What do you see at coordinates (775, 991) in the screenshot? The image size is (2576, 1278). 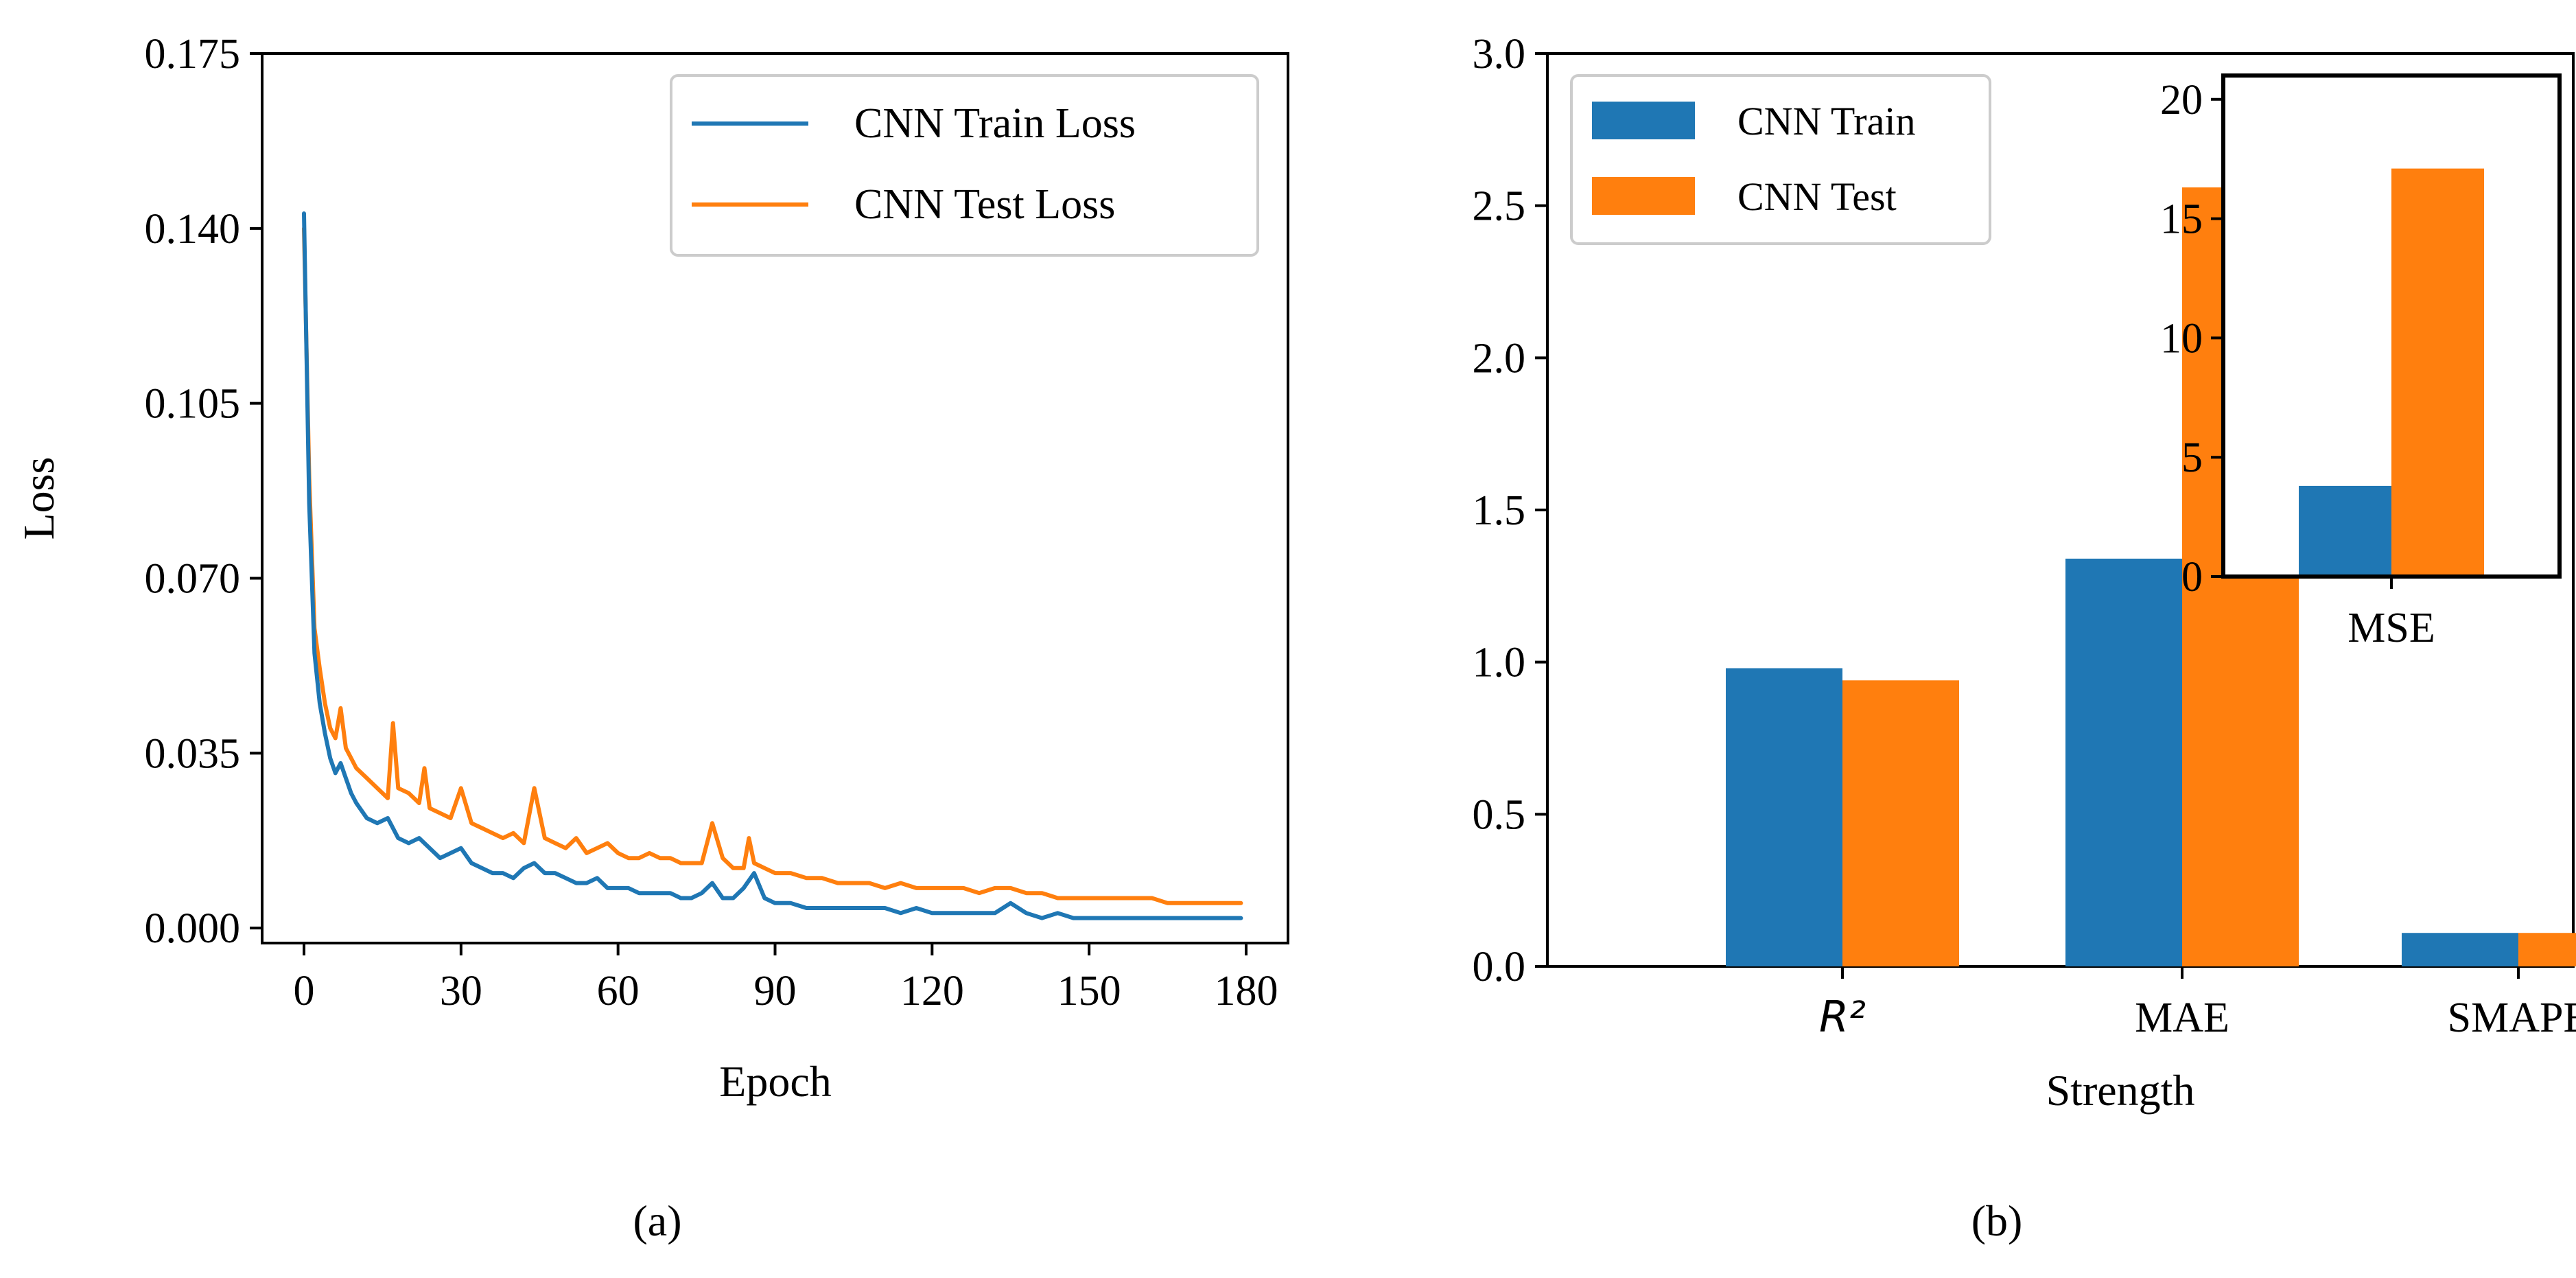 I see `panel-a-x-tick-label: 90` at bounding box center [775, 991].